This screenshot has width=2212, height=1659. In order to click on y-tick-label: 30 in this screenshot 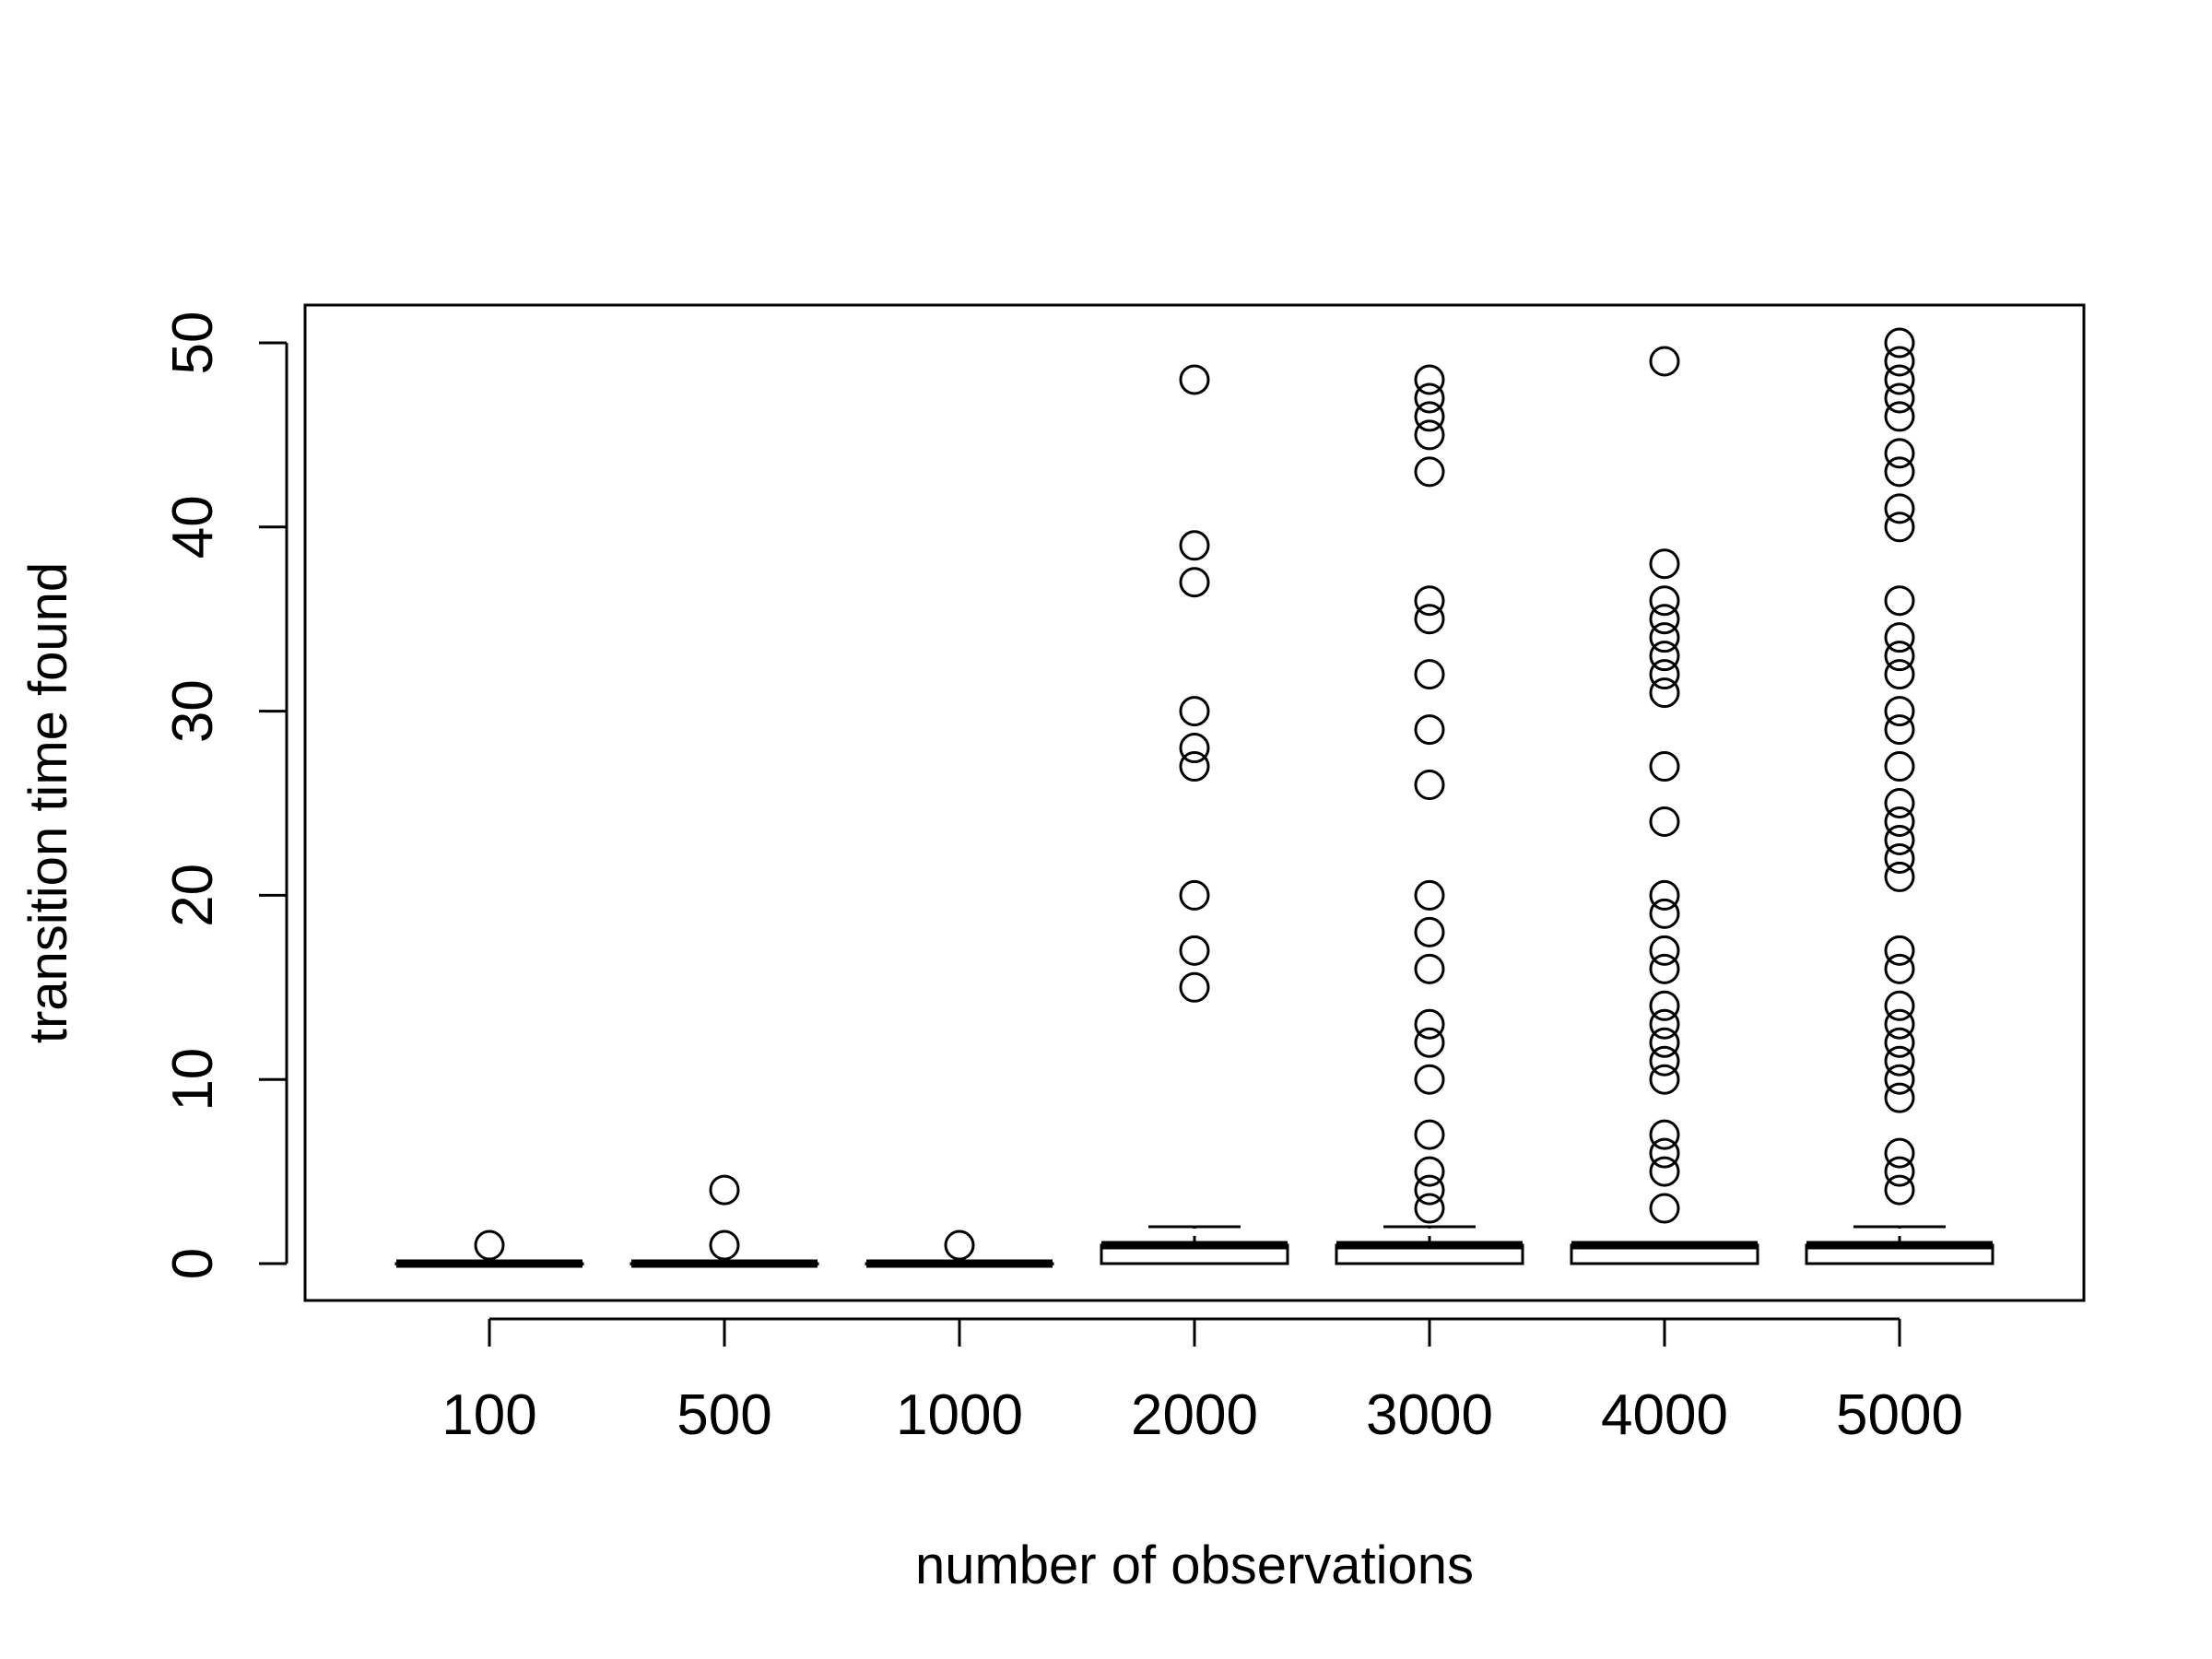, I will do `click(193, 711)`.